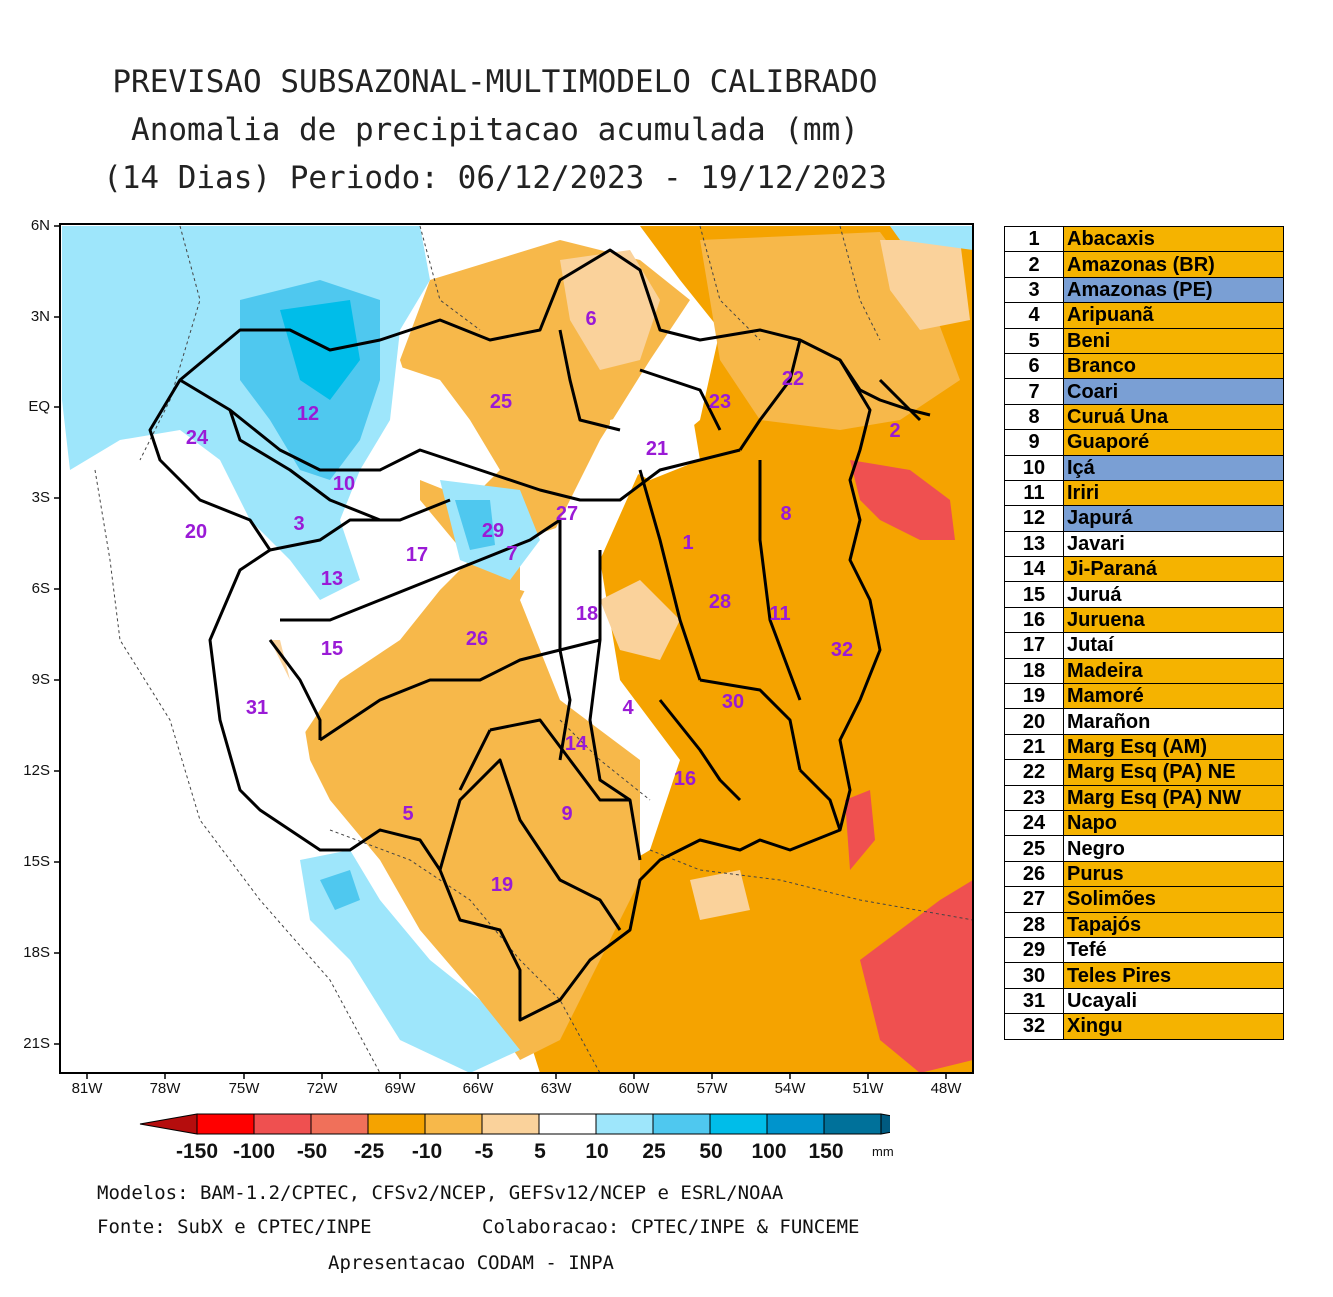 This screenshot has width=1333, height=1297. Describe the element at coordinates (779, 614) in the screenshot. I see `basin-label: 11` at that location.